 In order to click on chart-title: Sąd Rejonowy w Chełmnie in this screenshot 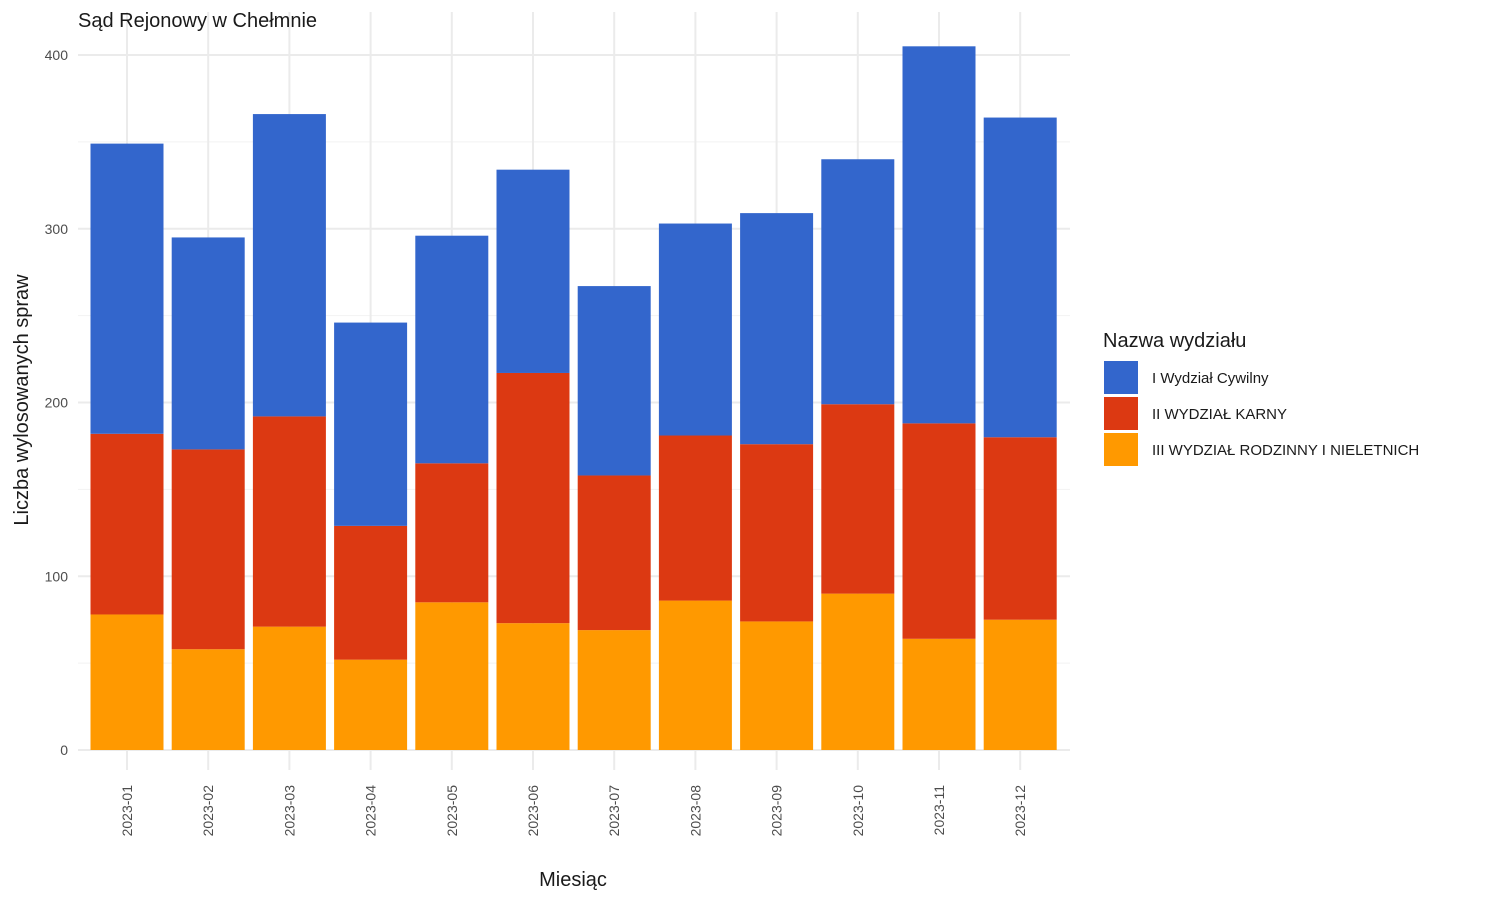, I will do `click(197, 21)`.